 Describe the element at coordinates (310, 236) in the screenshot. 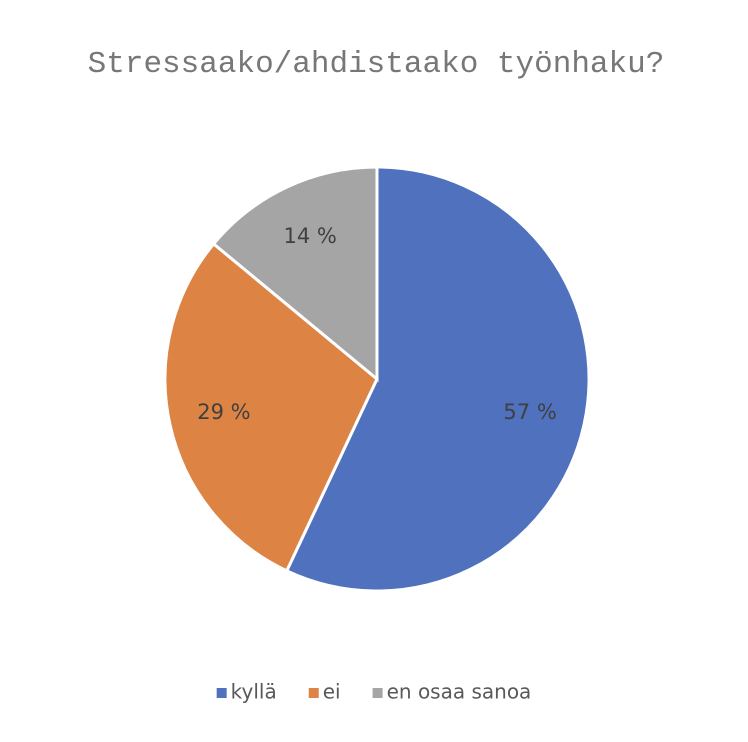

I see `data-label: 14 %` at that location.